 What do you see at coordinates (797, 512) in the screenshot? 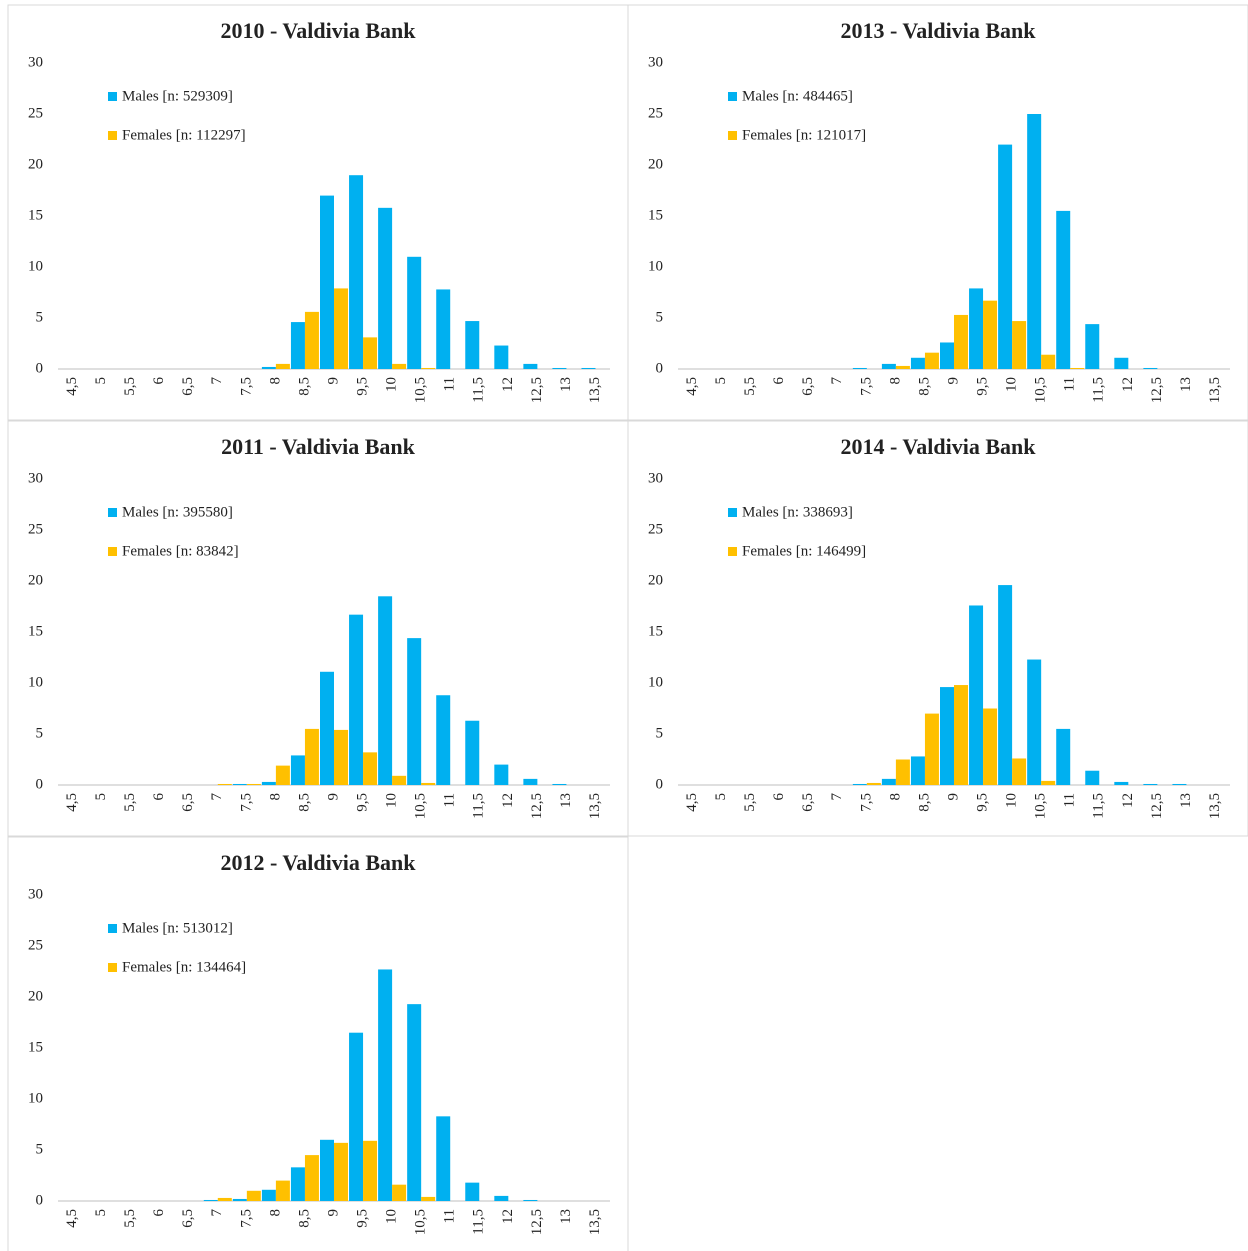
I see `legend-label: Males [n: 338693]` at bounding box center [797, 512].